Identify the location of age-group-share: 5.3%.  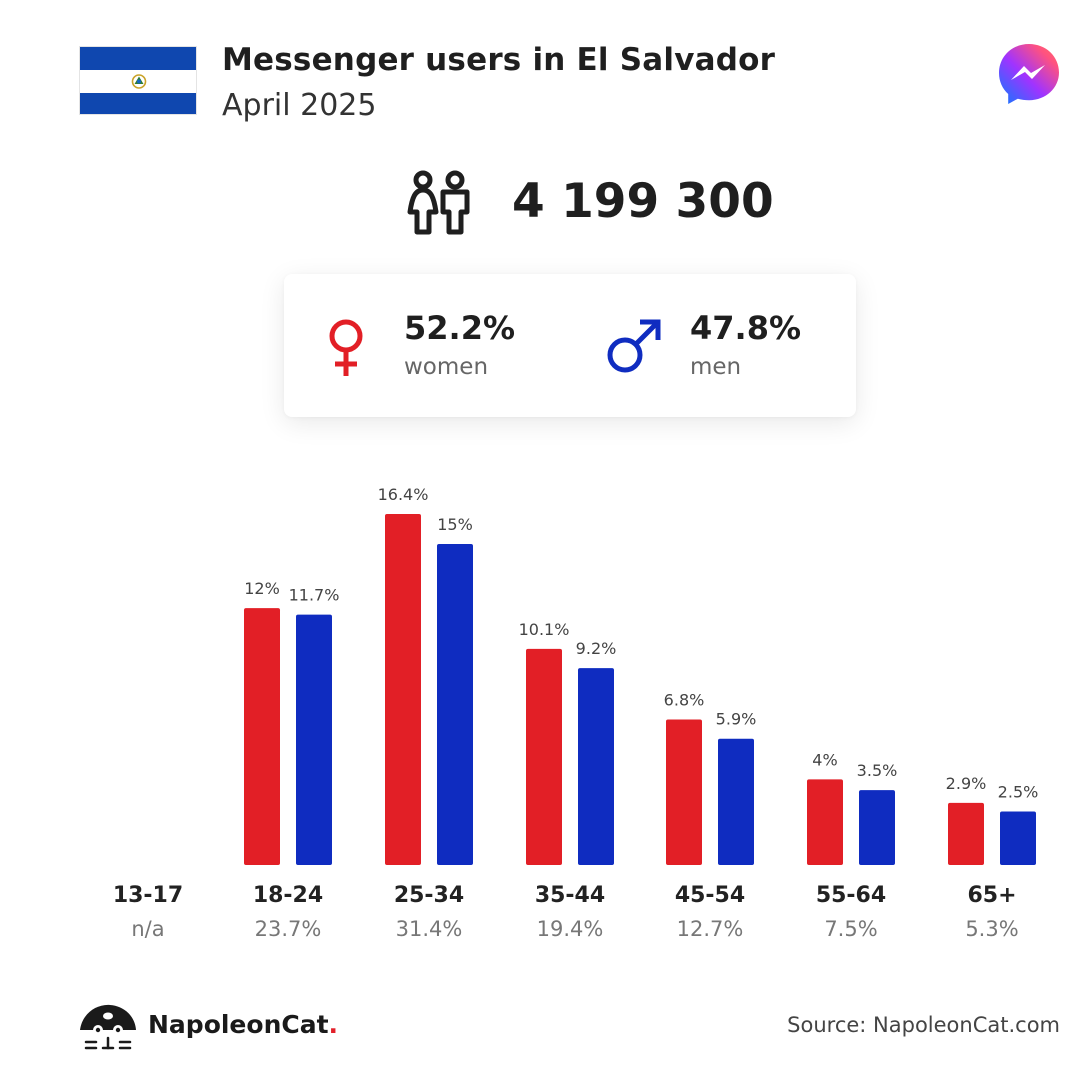
(992, 929).